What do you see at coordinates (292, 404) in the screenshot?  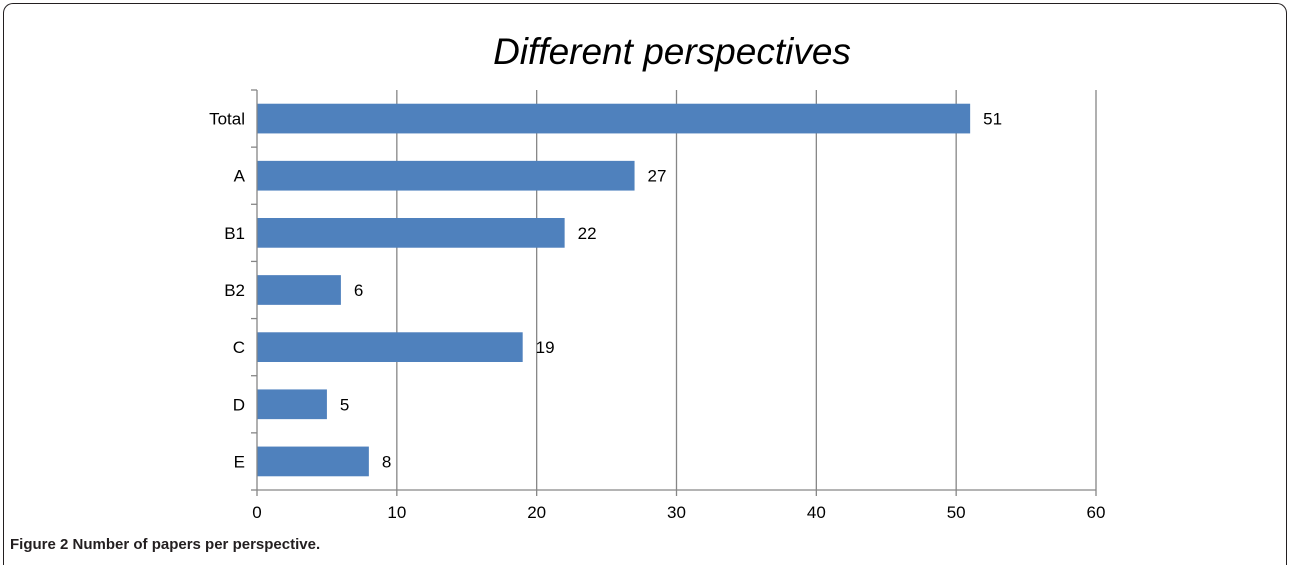 I see `bar-D` at bounding box center [292, 404].